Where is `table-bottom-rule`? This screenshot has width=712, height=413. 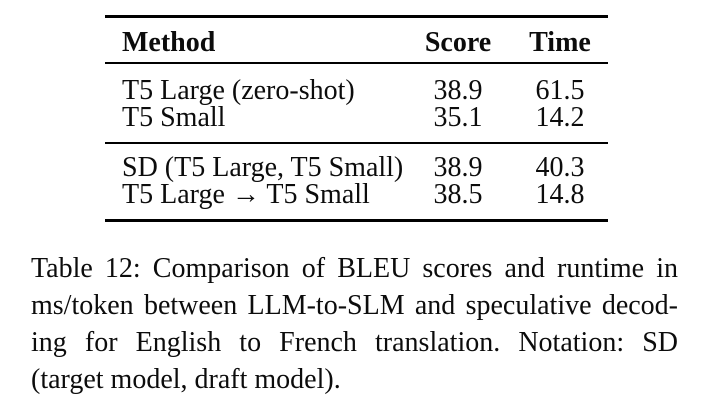
table-bottom-rule is located at coordinates (356, 220).